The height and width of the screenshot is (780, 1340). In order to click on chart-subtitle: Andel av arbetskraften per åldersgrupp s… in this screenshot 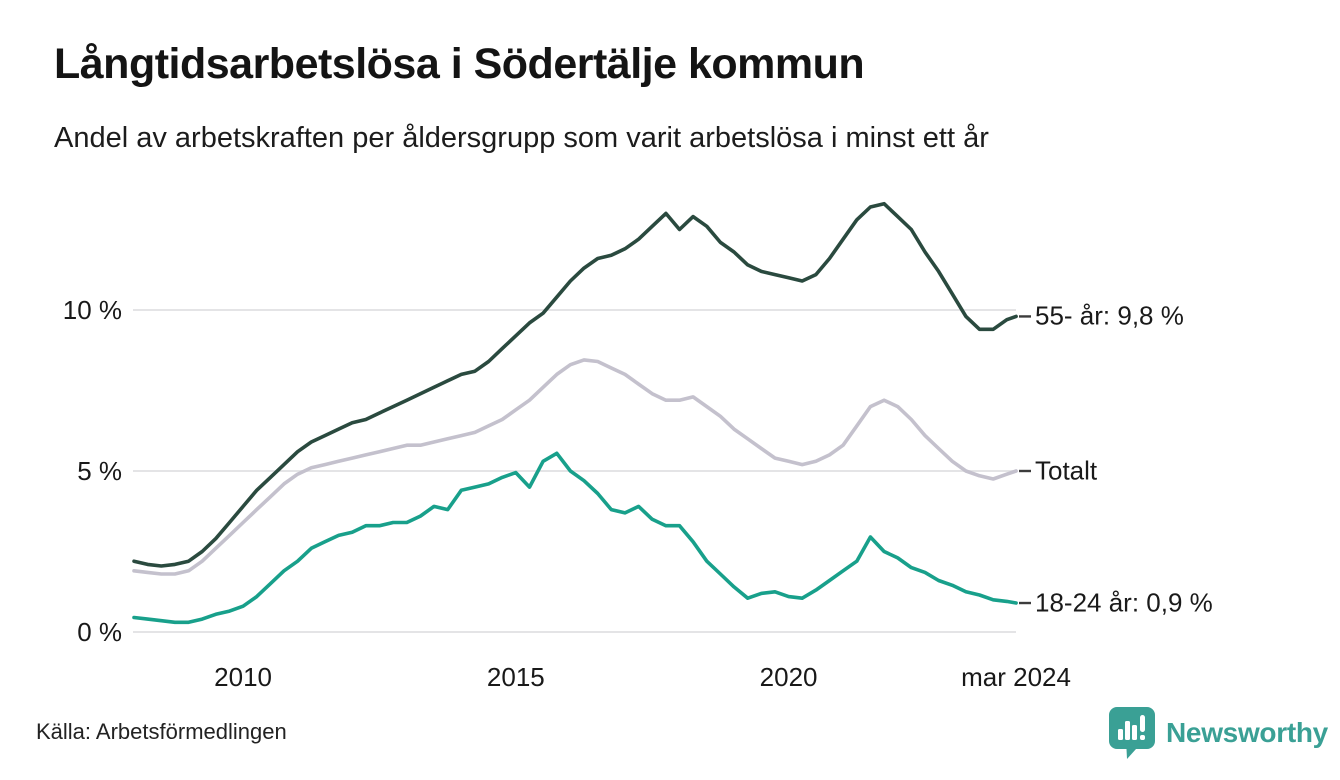, I will do `click(521, 138)`.